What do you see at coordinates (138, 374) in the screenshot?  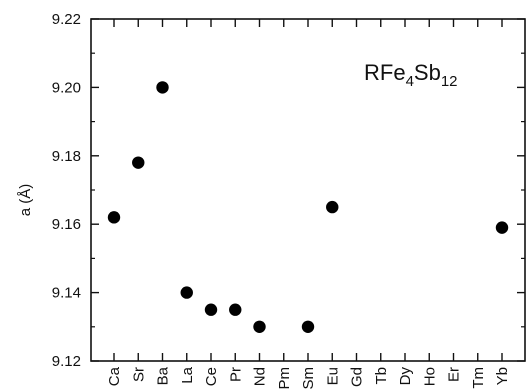 I see `x-tick-label: Sr` at bounding box center [138, 374].